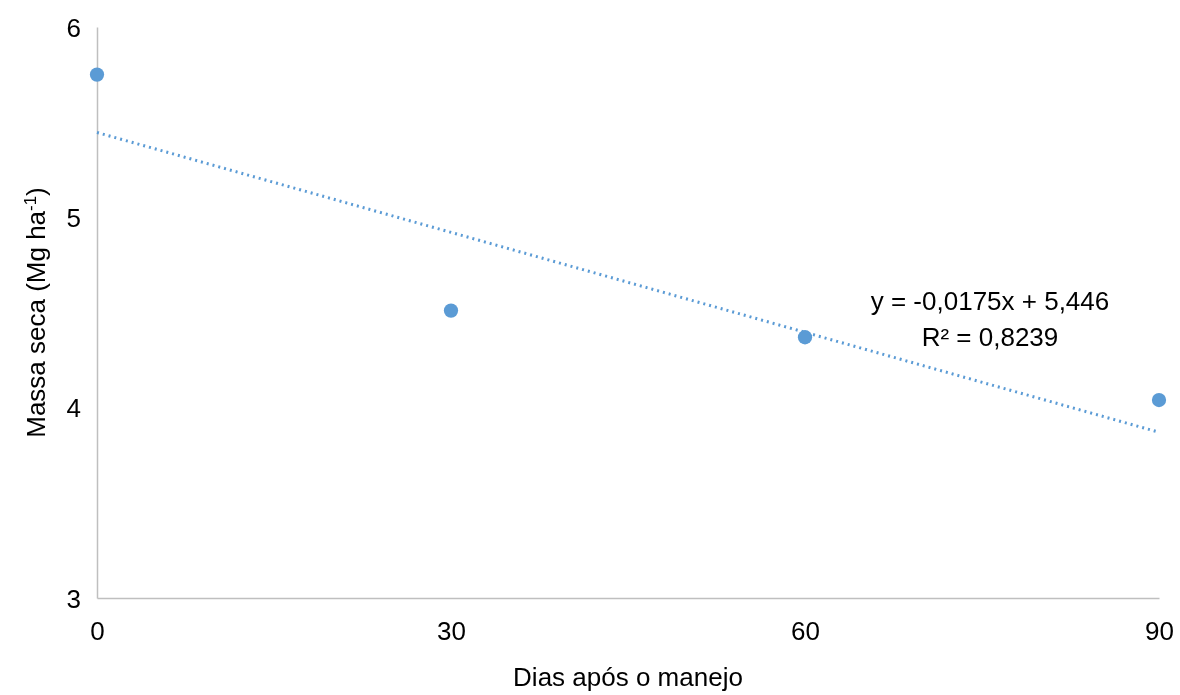  What do you see at coordinates (628, 677) in the screenshot?
I see `x-axis-title: Dias após o manejo` at bounding box center [628, 677].